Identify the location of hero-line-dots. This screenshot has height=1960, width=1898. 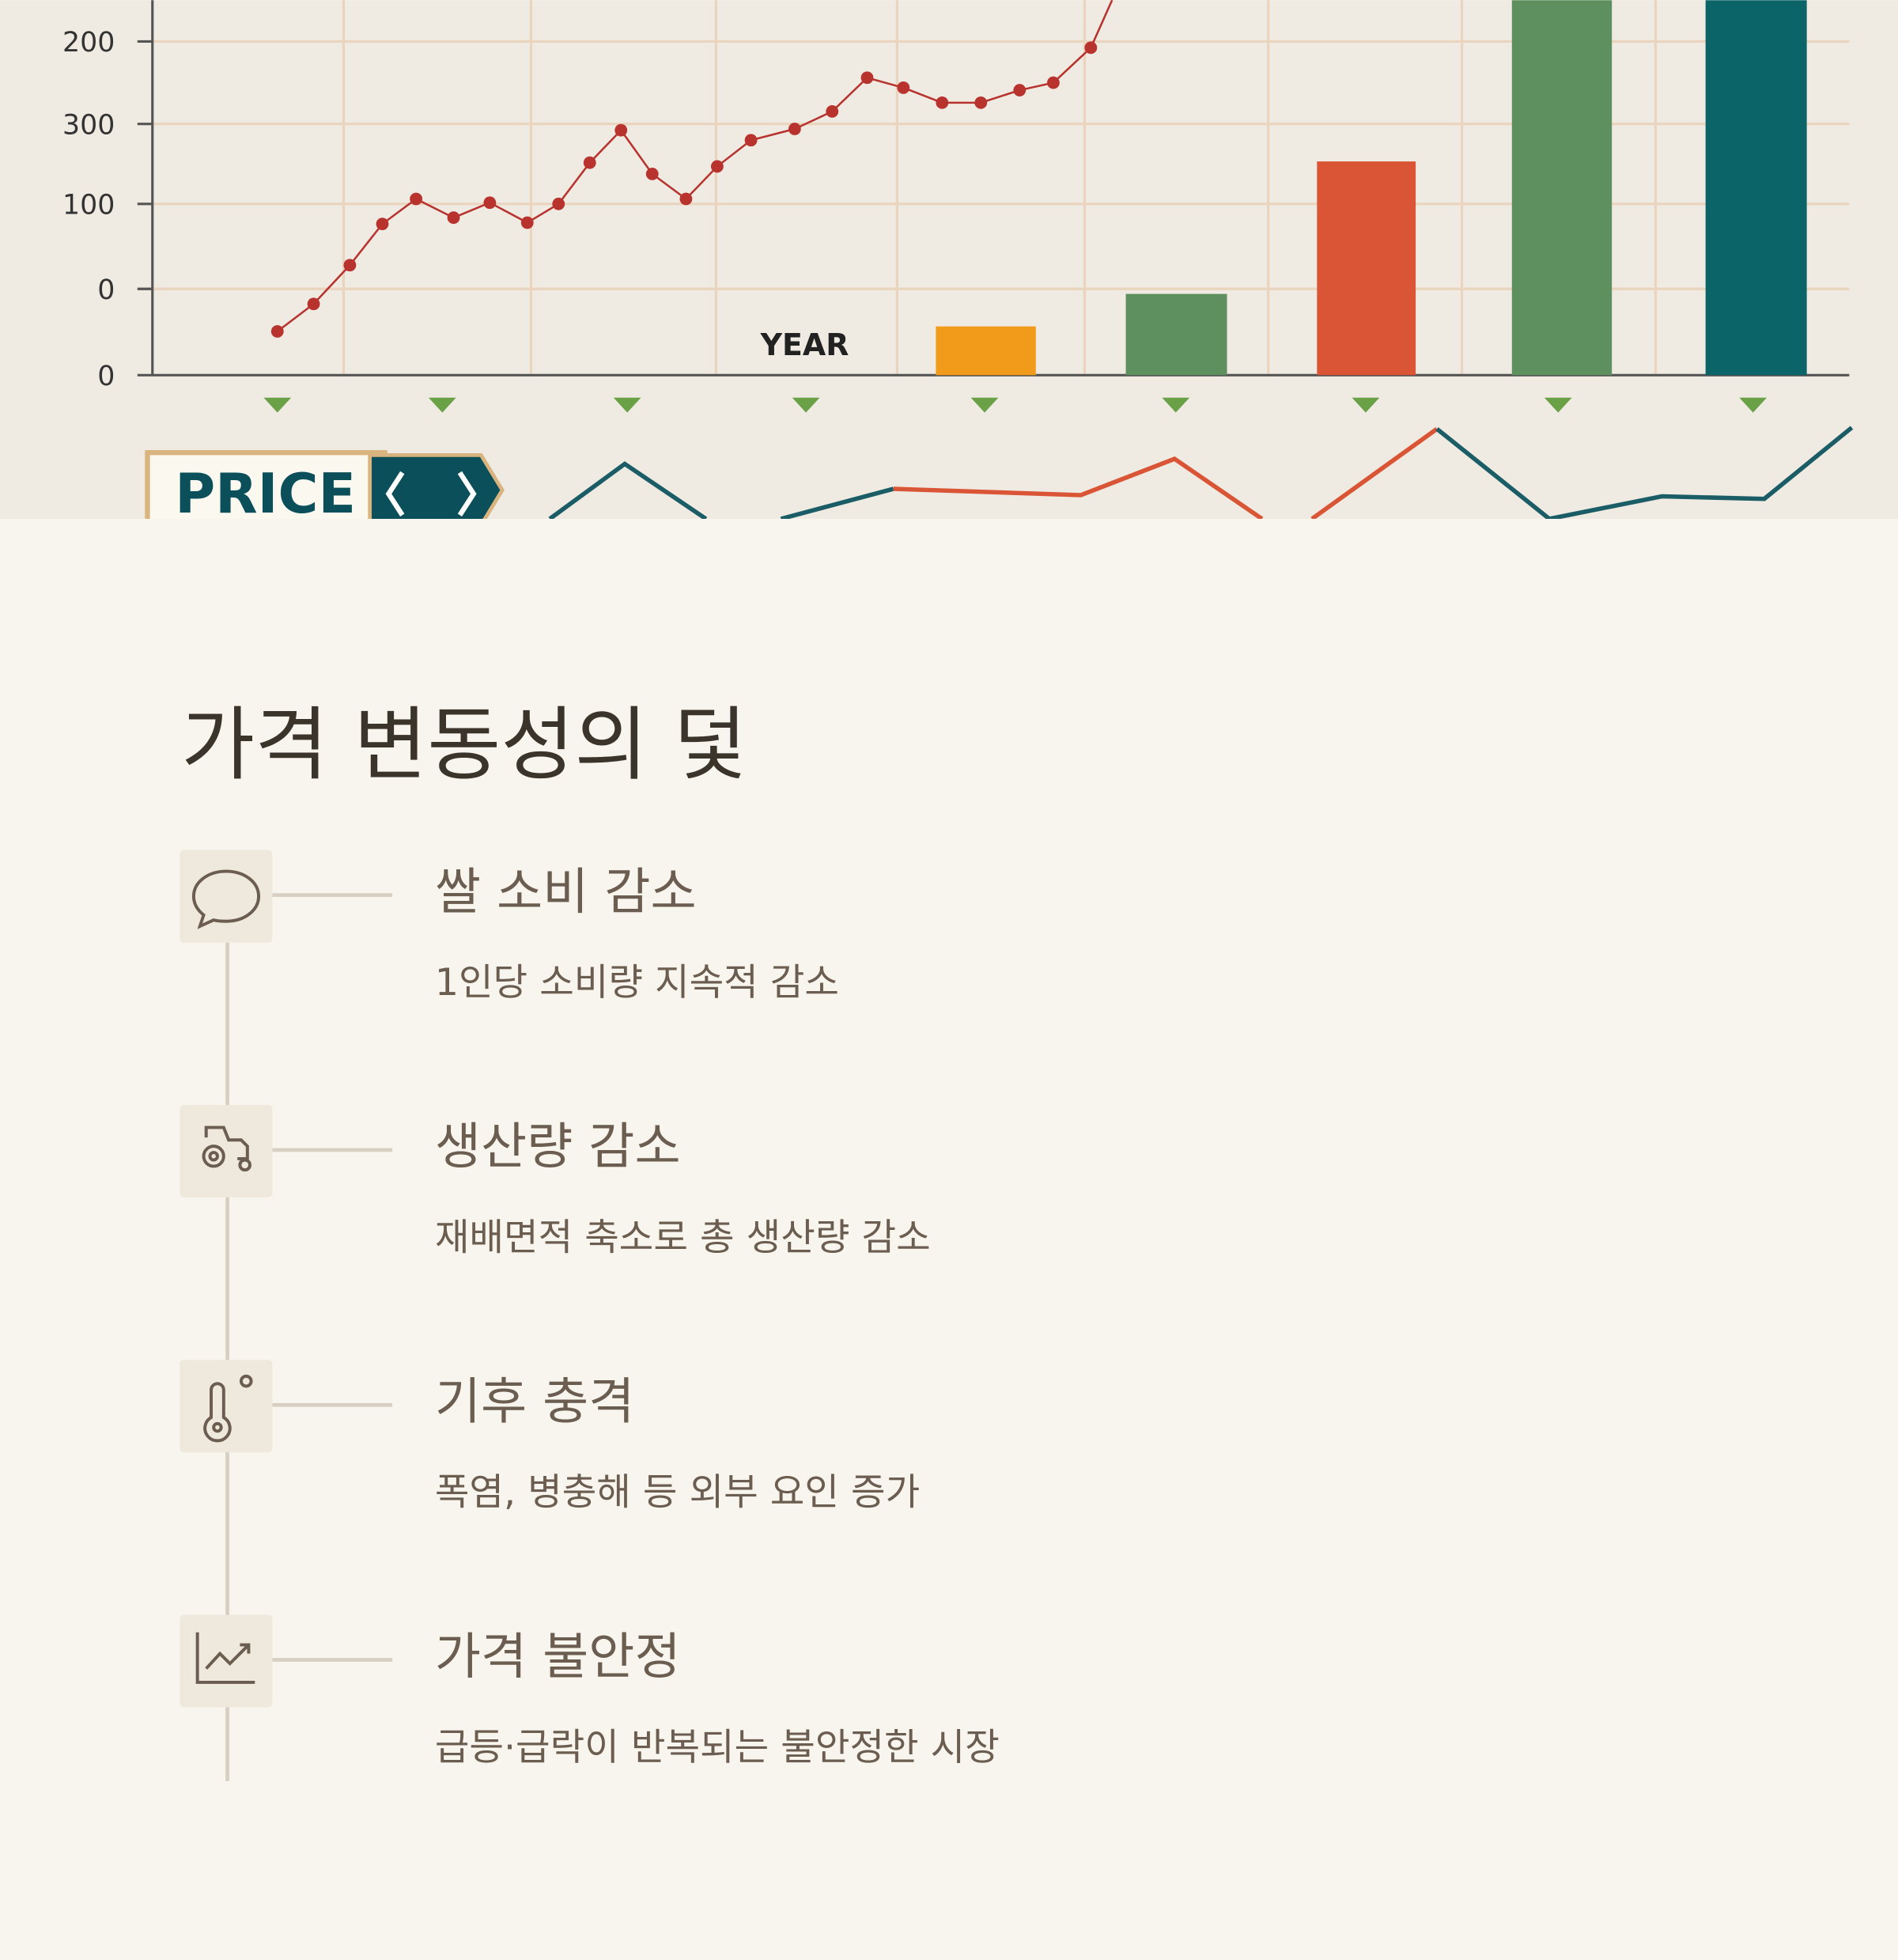
(684, 189).